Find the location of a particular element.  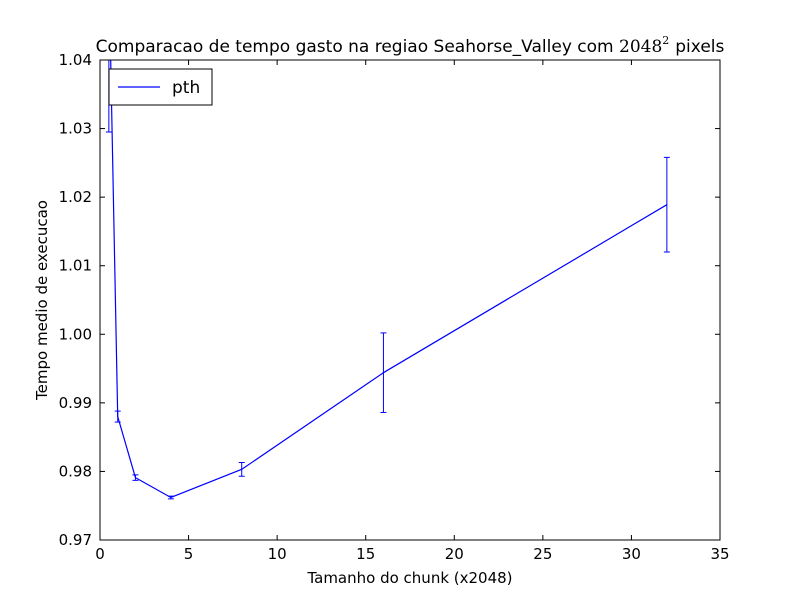

x-tick-label: 20 is located at coordinates (454, 554).